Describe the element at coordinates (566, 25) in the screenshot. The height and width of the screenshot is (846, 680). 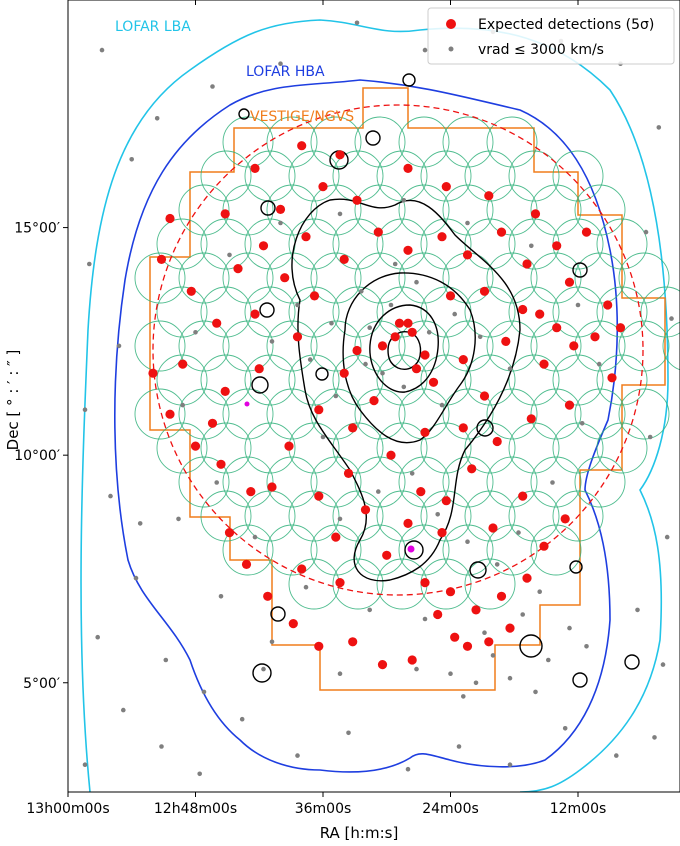
I see `legend-label-detections: Expected detections (5σ)` at that location.